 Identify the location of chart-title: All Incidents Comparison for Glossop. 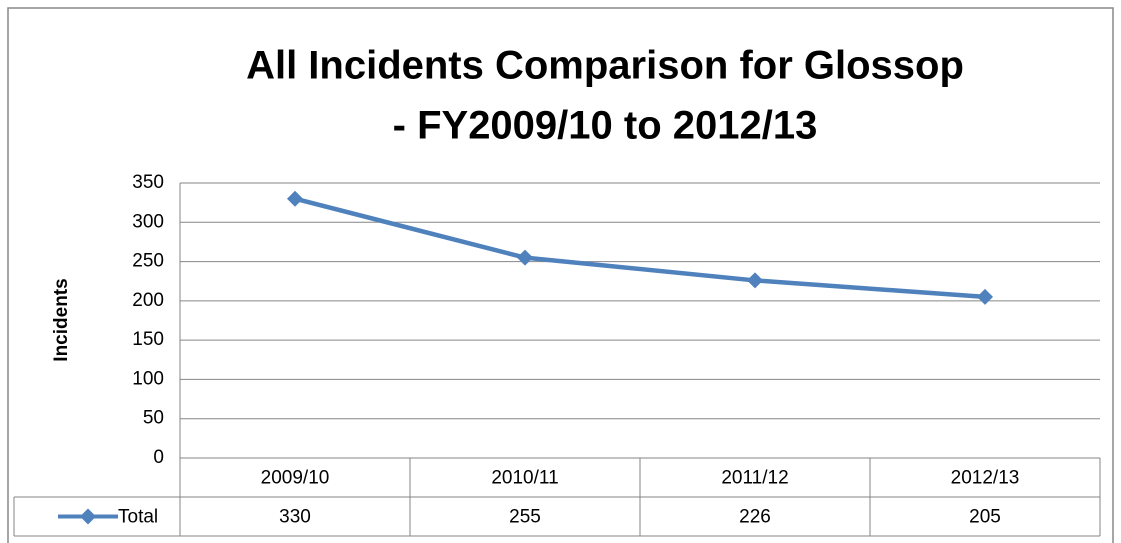
(605, 66).